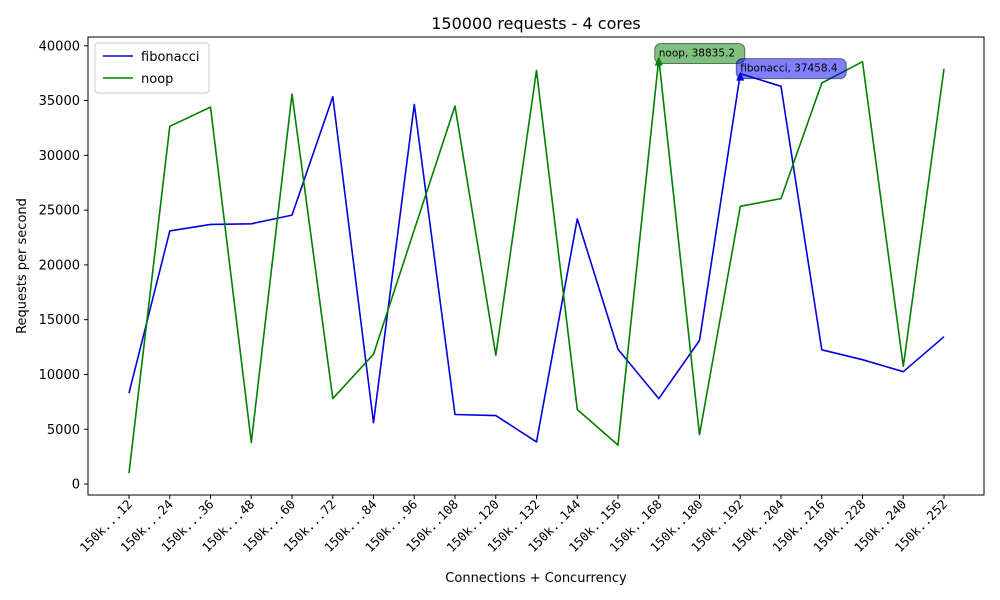 This screenshot has width=1000, height=600. Describe the element at coordinates (59, 101) in the screenshot. I see `y-tick-label: 35000` at that location.